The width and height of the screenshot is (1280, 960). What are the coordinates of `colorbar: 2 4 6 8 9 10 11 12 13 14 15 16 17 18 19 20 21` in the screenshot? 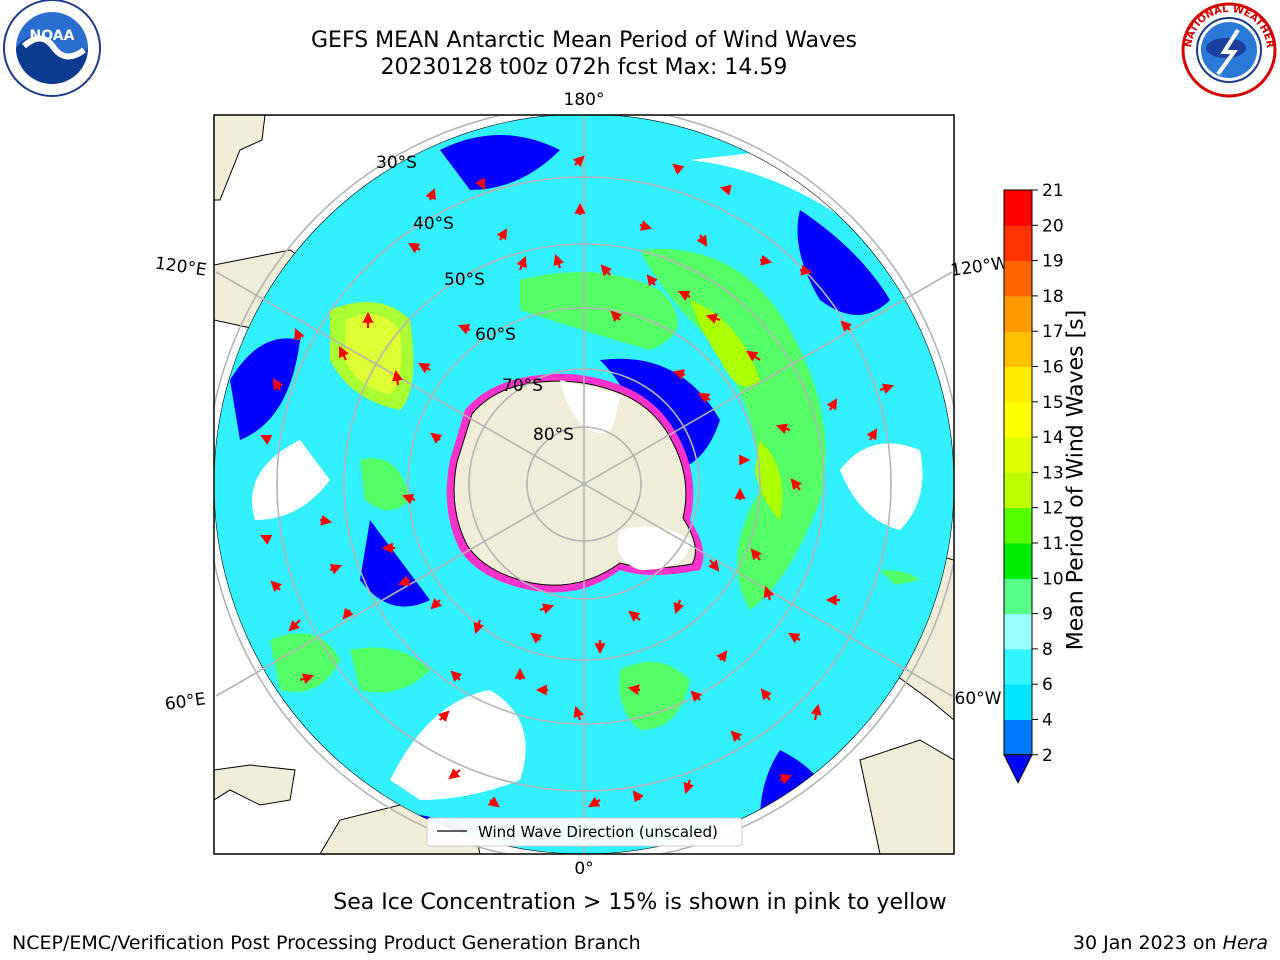 It's located at (1070, 485).